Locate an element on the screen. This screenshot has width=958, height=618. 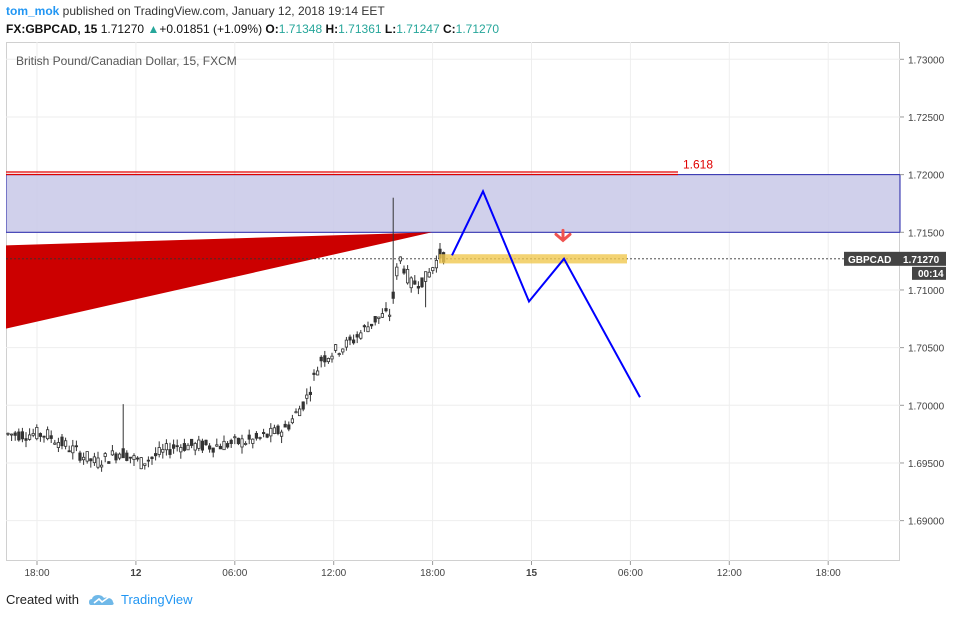
low-label: L: is located at coordinates (390, 29).